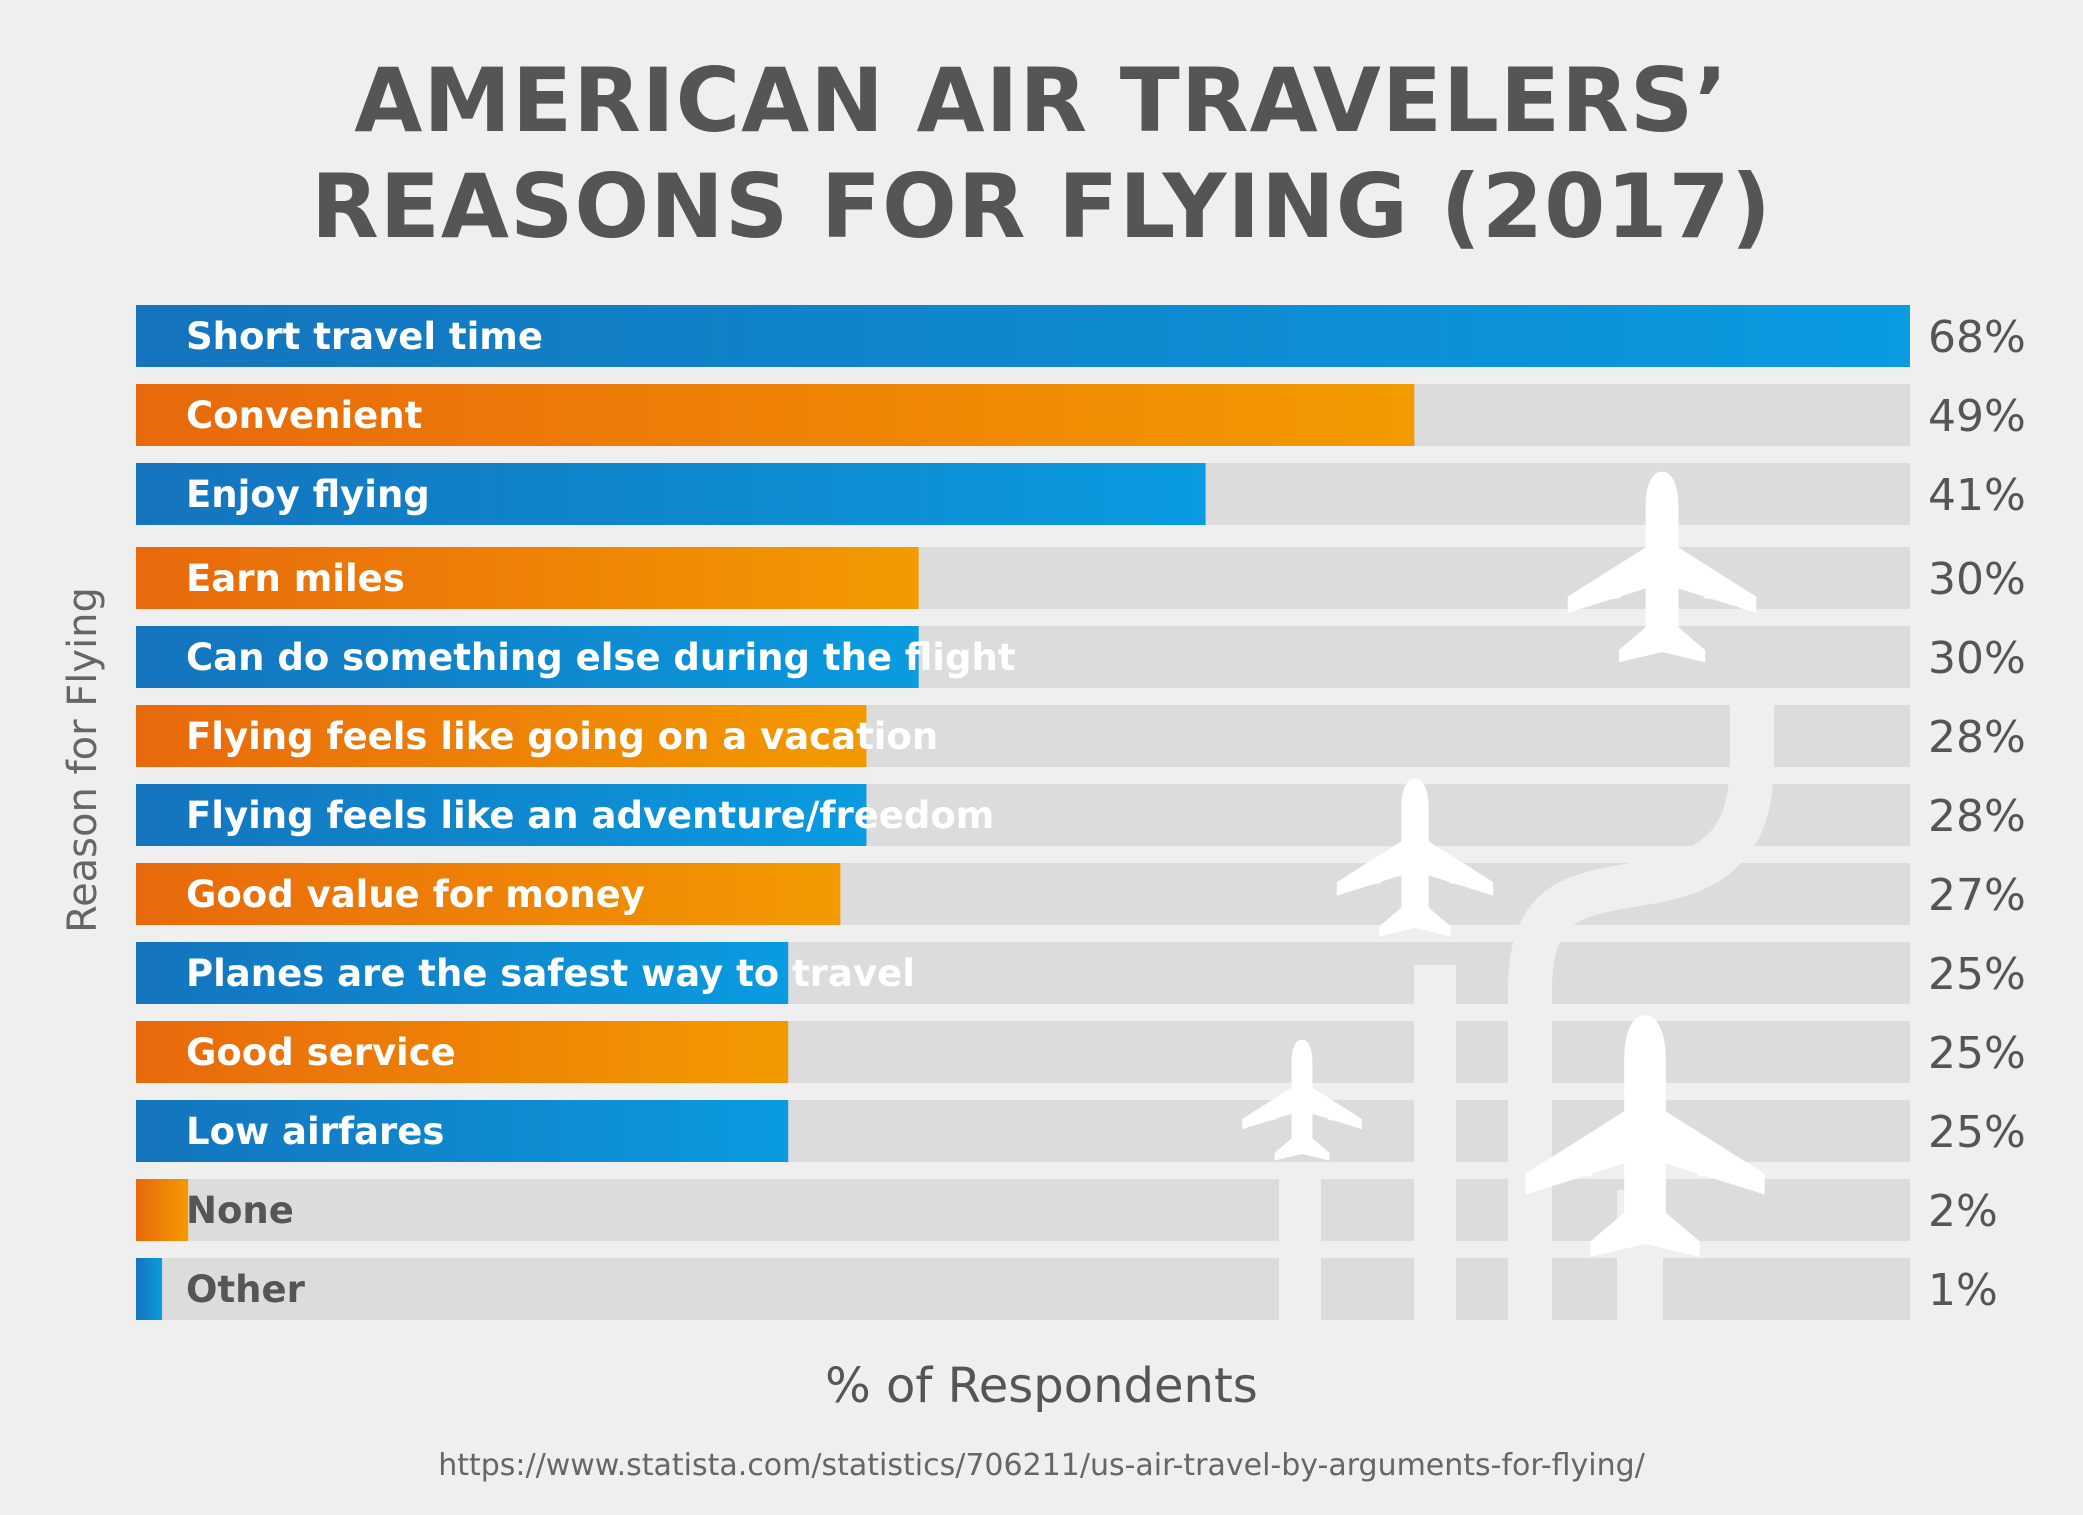 This screenshot has height=1515, width=2083. I want to click on value-label: 68%, so click(1977, 337).